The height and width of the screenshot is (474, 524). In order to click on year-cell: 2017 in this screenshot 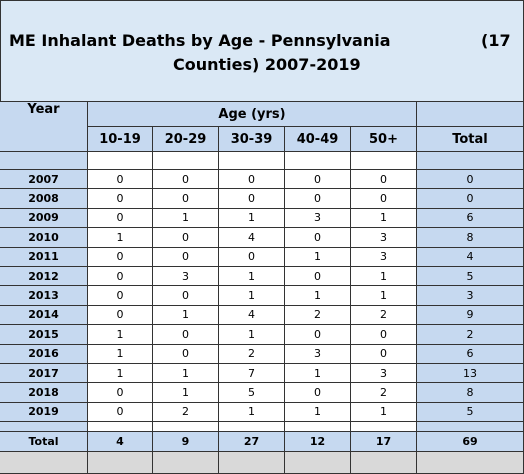, I will do `click(44, 374)`.